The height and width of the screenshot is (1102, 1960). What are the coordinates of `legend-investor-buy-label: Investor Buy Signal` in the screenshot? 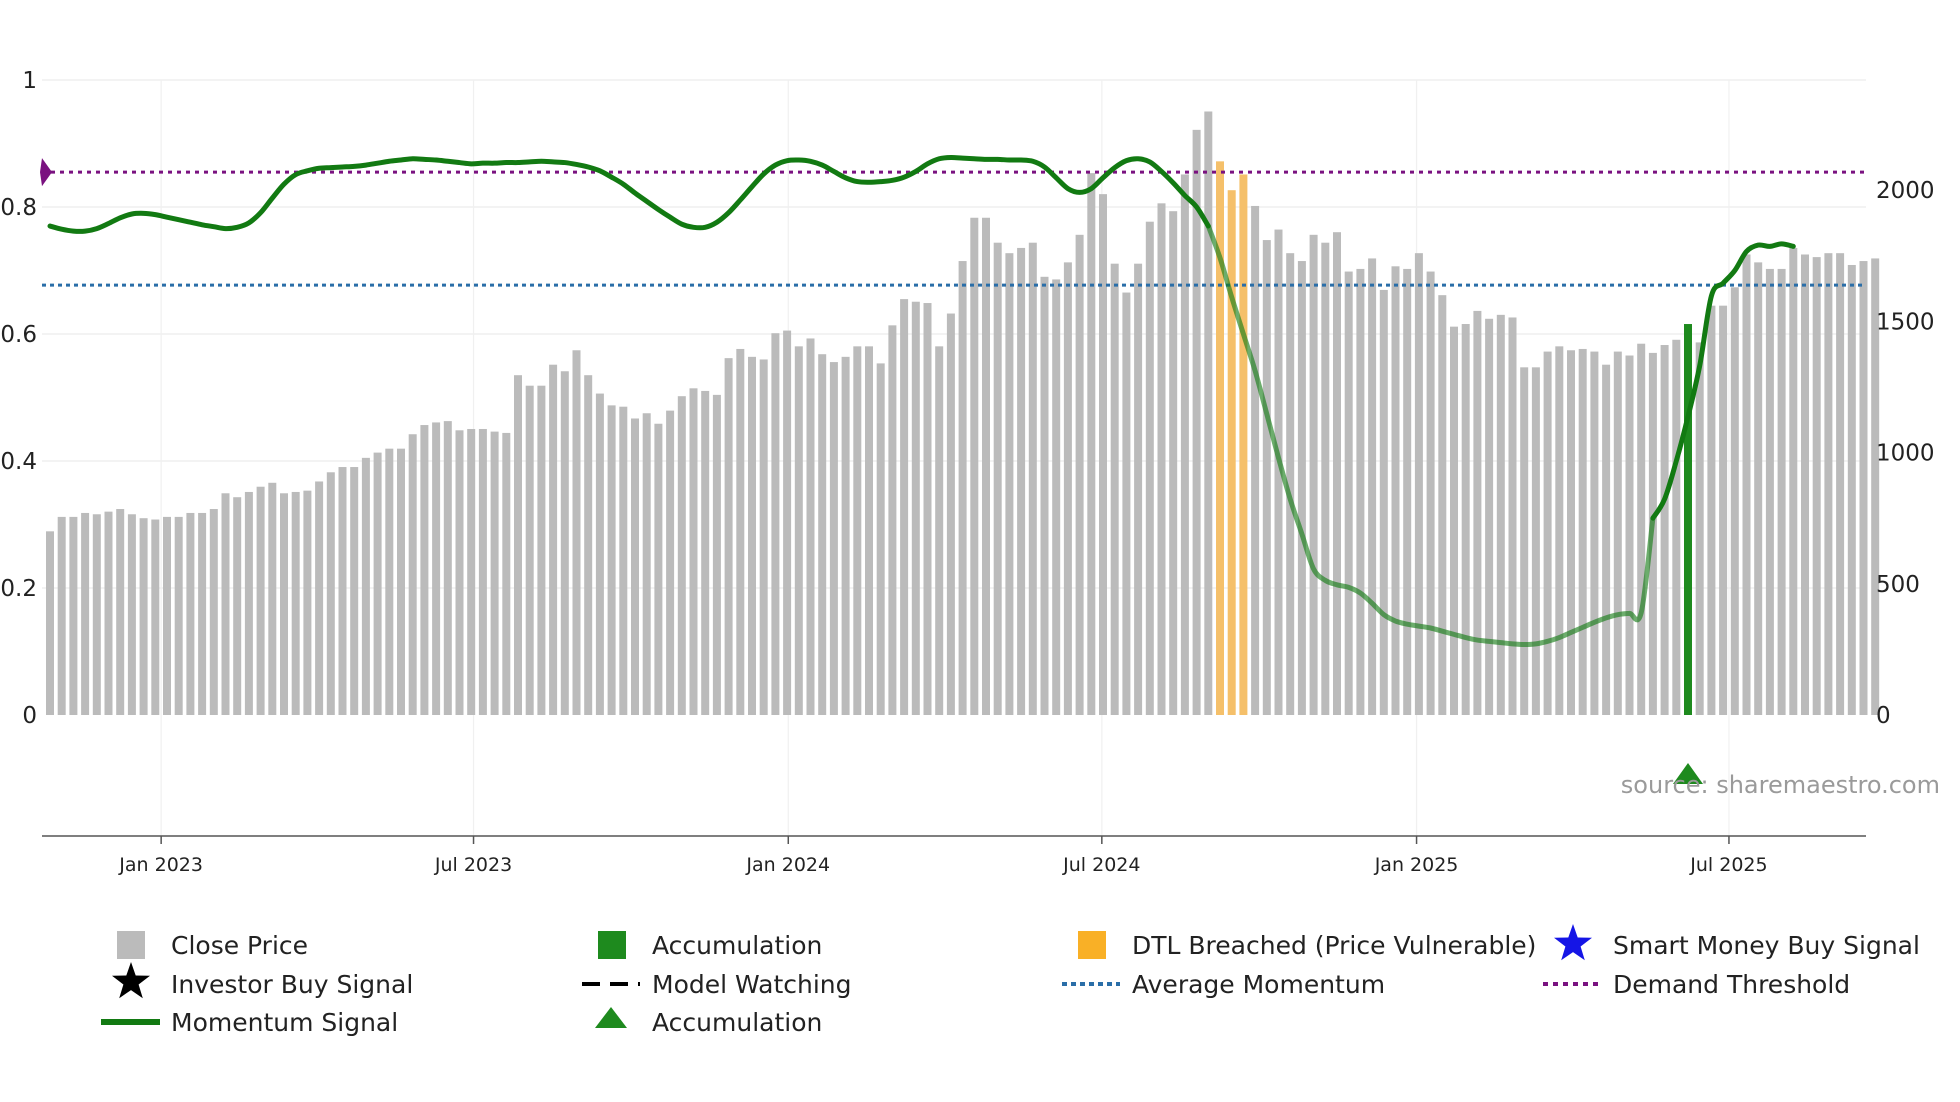 It's located at (292, 984).